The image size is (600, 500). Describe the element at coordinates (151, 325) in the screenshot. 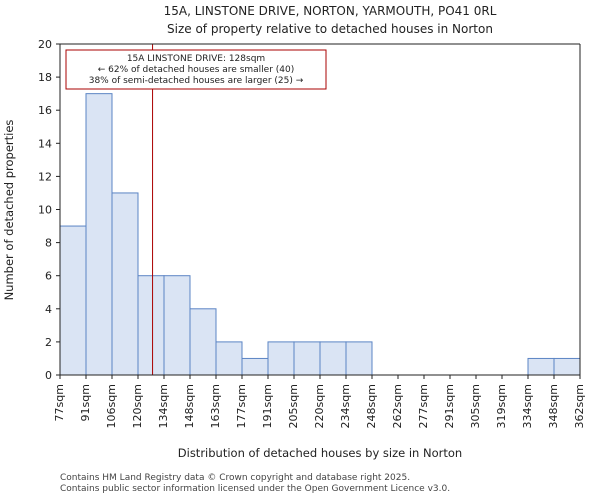

I see `bar-120sqm` at that location.